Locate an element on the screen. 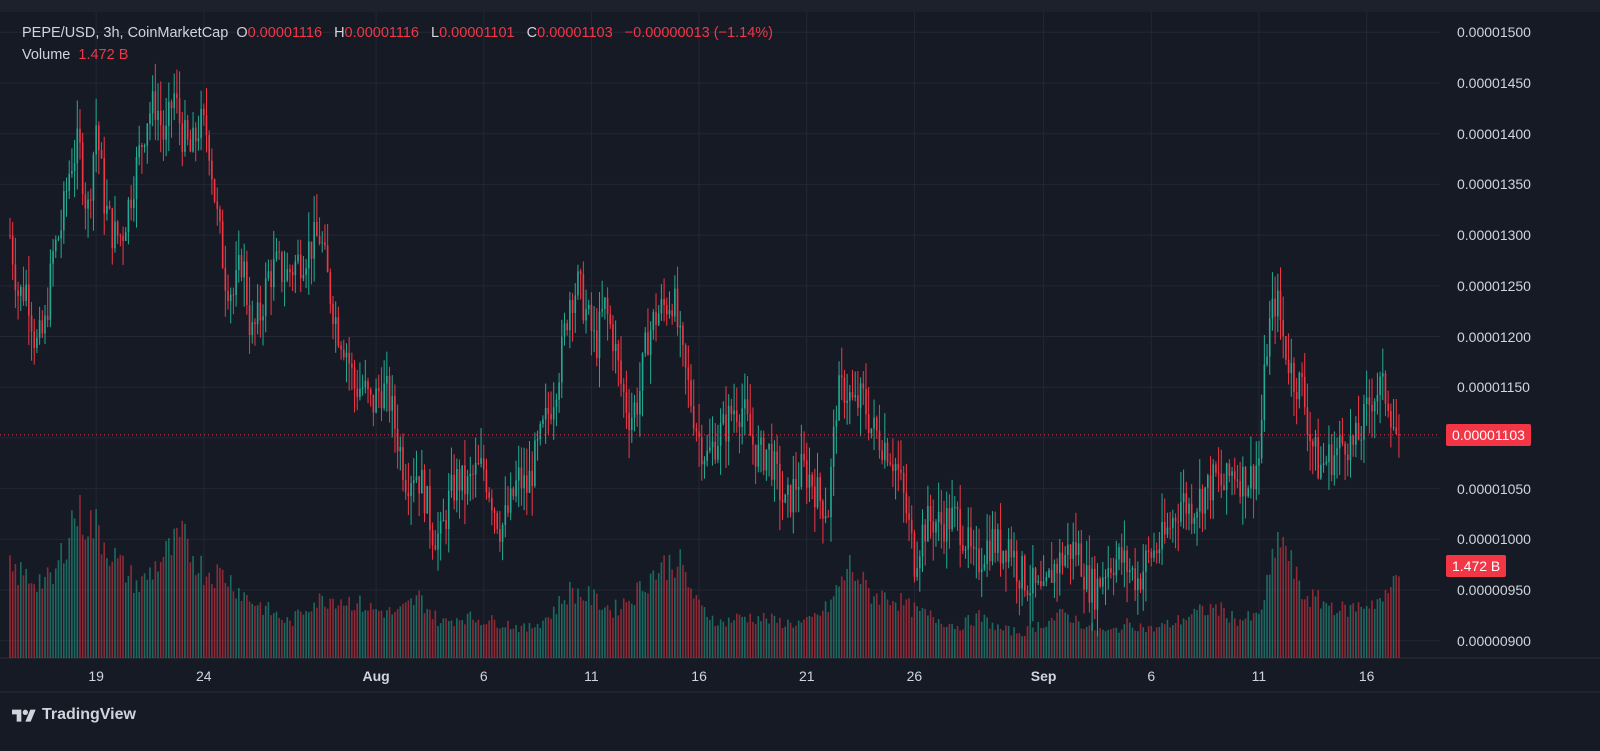 This screenshot has width=1600, height=751. volume-label: Volume is located at coordinates (46, 55).